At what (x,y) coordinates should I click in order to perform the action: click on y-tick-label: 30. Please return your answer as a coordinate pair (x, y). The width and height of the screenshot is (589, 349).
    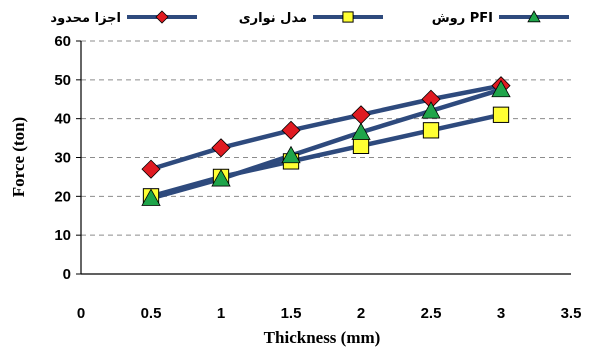
    Looking at the image, I should click on (62, 158).